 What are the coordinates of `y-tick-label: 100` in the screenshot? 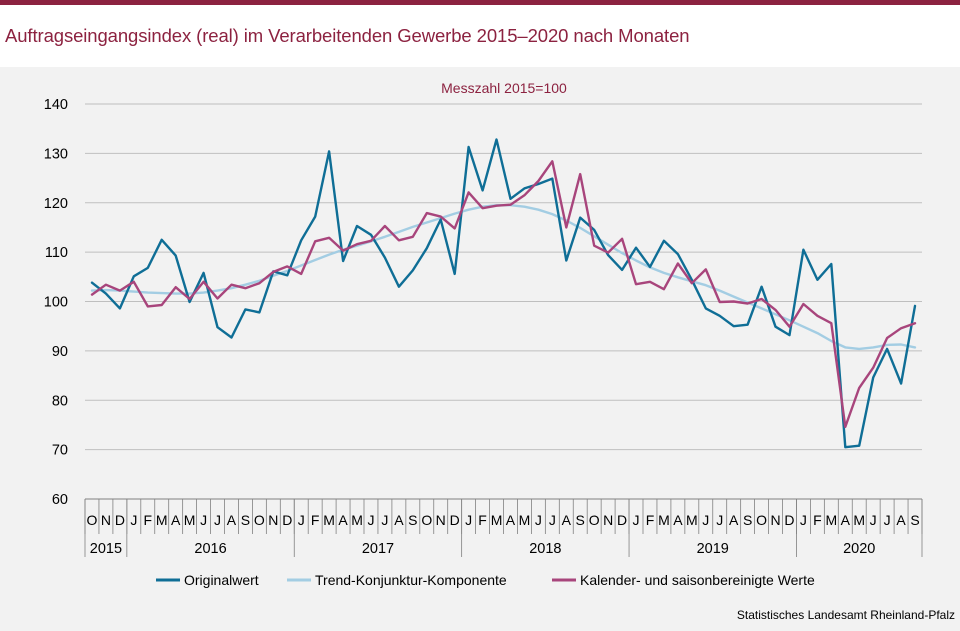 It's located at (56, 303).